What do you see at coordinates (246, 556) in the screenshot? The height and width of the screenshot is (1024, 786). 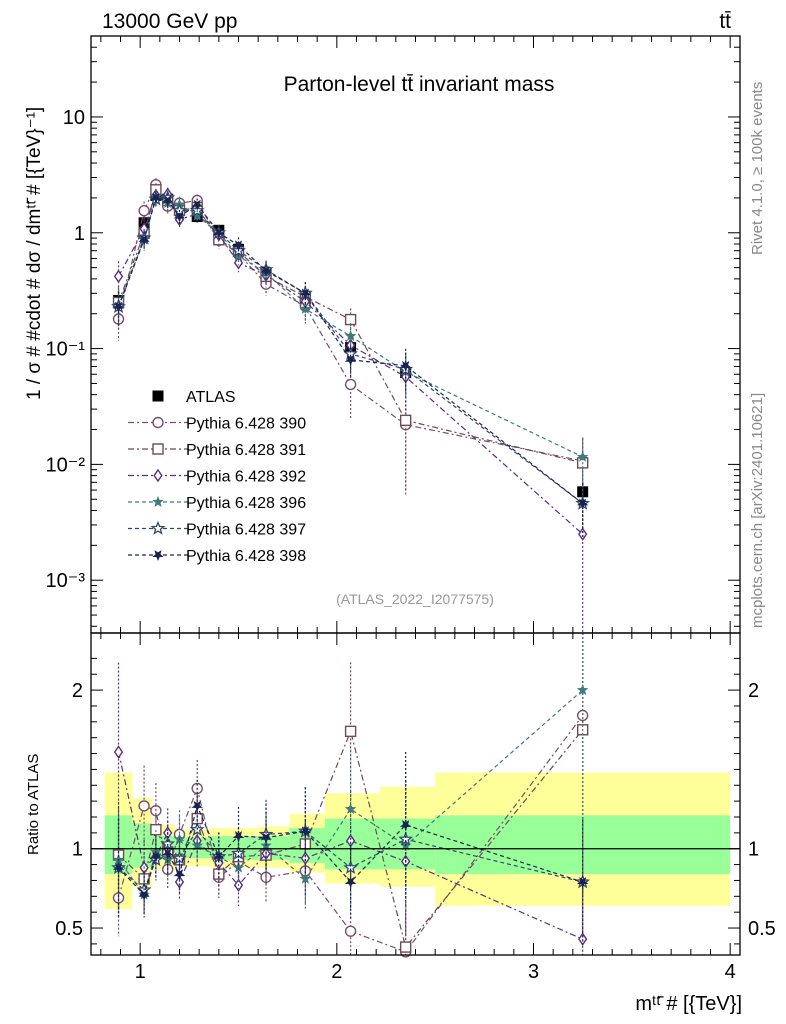 I see `legend-label: Pythia 6.428 398` at bounding box center [246, 556].